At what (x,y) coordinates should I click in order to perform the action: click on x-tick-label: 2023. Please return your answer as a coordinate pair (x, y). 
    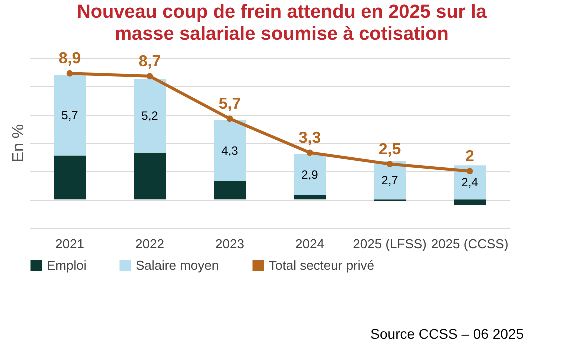
    Looking at the image, I should click on (230, 244).